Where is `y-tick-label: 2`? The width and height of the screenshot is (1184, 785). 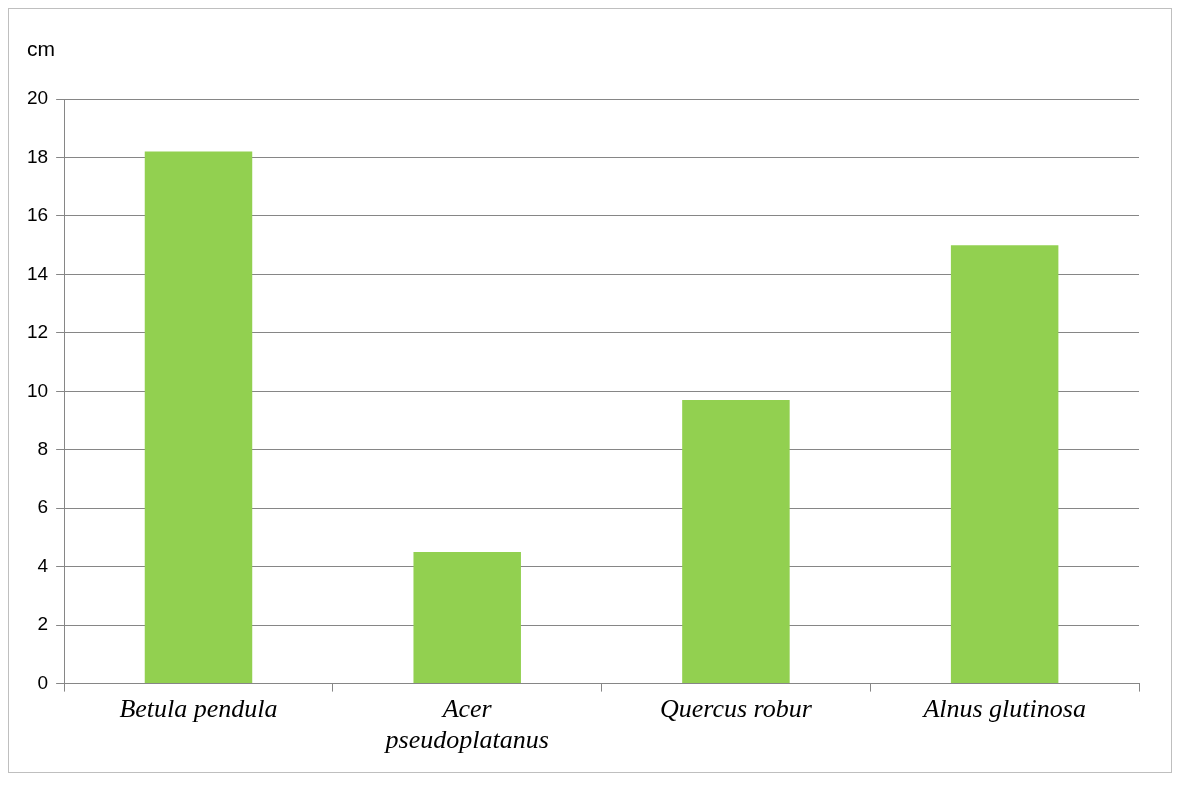
y-tick-label: 2 is located at coordinates (43, 624).